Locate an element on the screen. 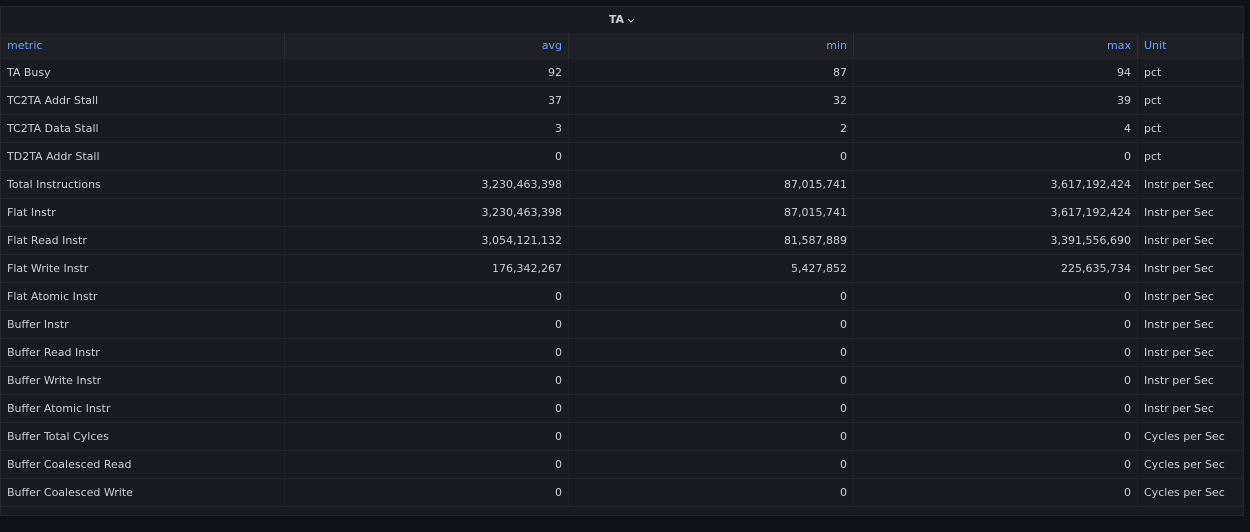  table-cell: 5,427,852 is located at coordinates (711, 268).